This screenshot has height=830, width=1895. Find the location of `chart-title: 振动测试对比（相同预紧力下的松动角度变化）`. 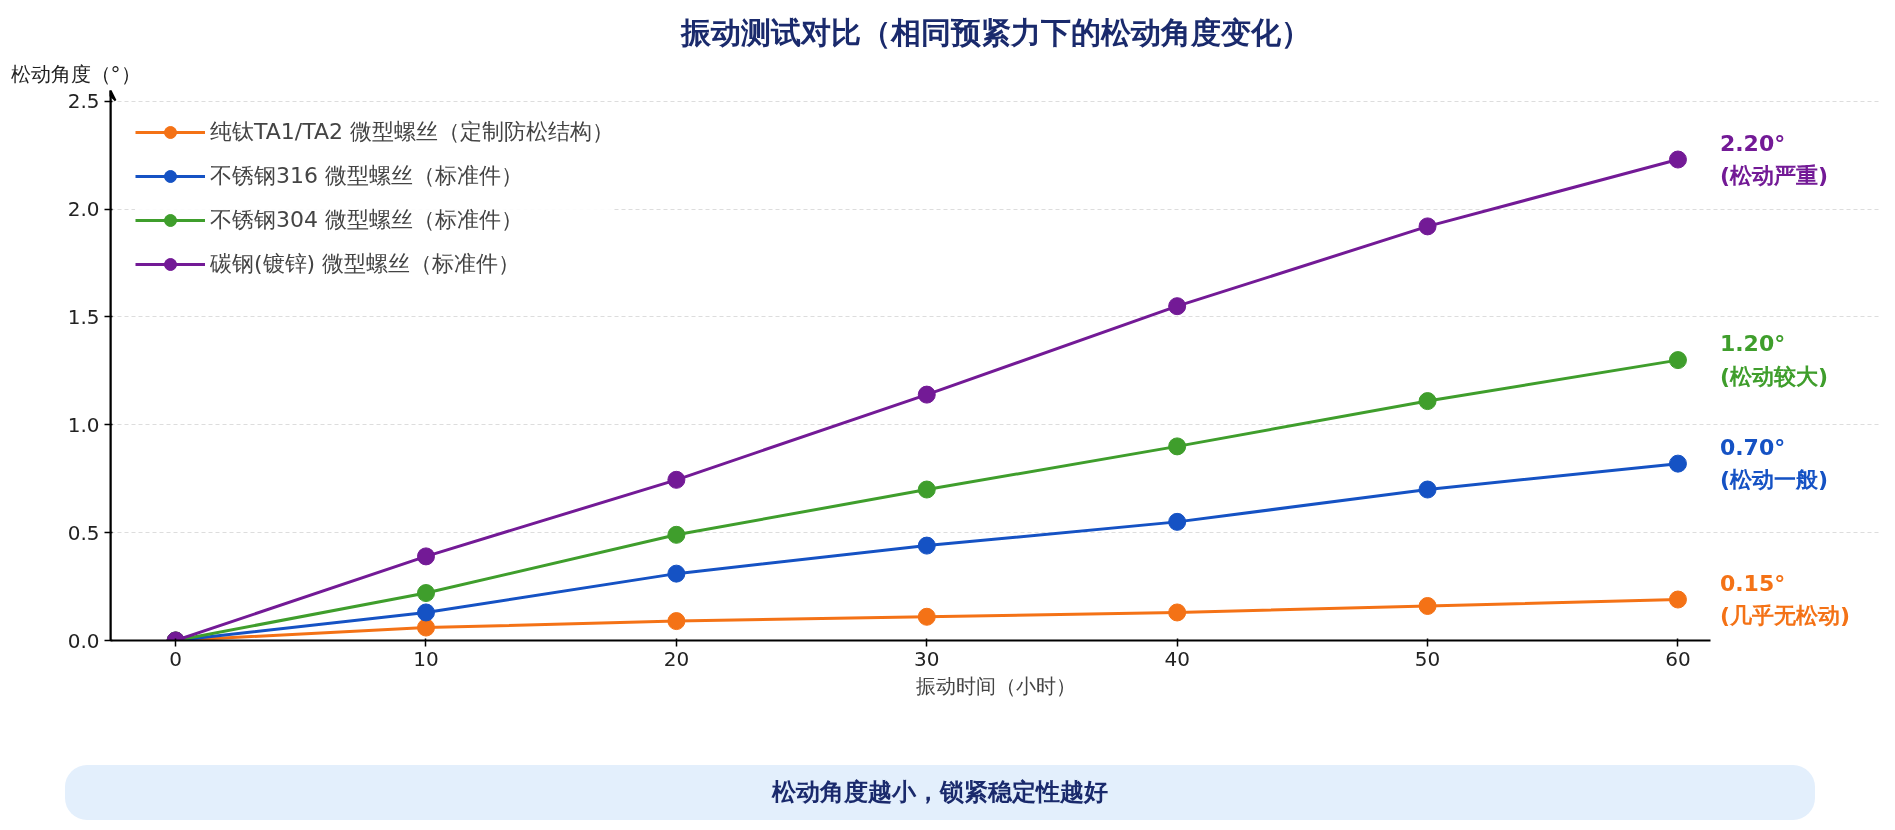

chart-title: 振动测试对比（相同预紧力下的松动角度变化） is located at coordinates (995, 32).